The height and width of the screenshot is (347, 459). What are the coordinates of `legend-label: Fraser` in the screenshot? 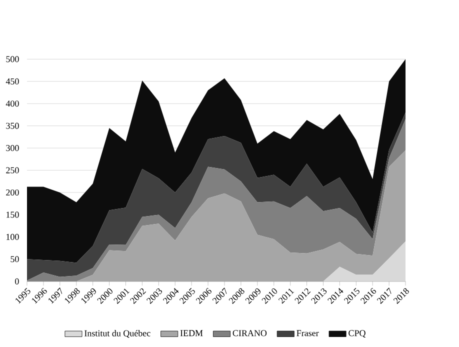 It's located at (307, 333).